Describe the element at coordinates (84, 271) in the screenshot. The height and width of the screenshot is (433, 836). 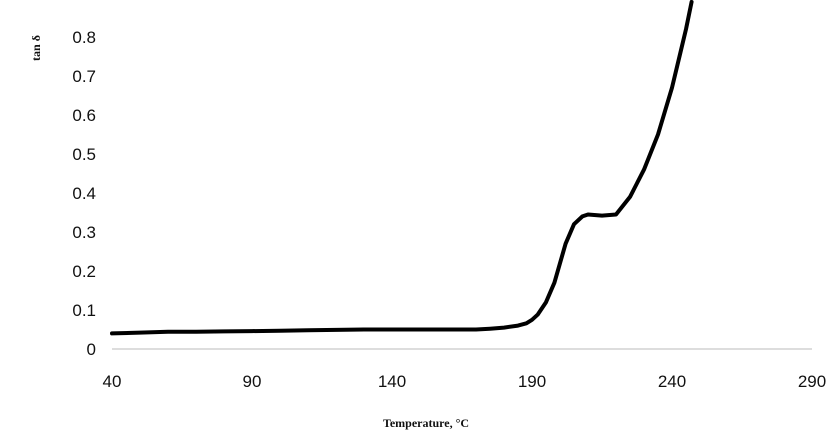
I see `y-tick-label: 0.2` at that location.